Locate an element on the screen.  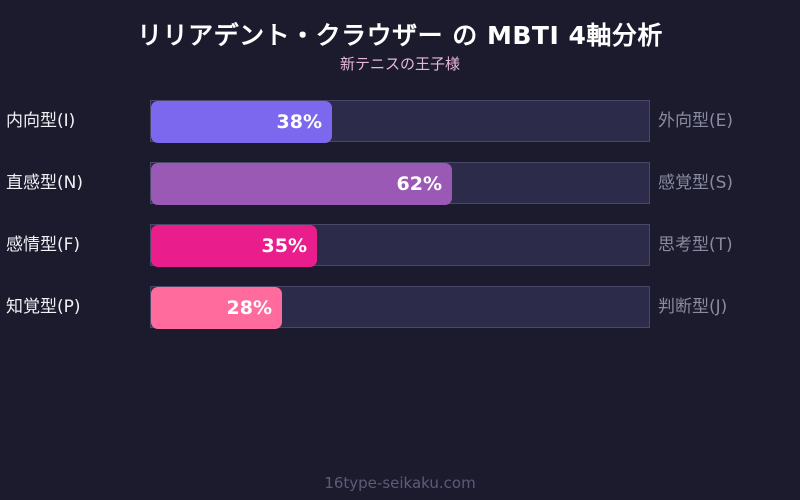
bar-track: 35% is located at coordinates (400, 245).